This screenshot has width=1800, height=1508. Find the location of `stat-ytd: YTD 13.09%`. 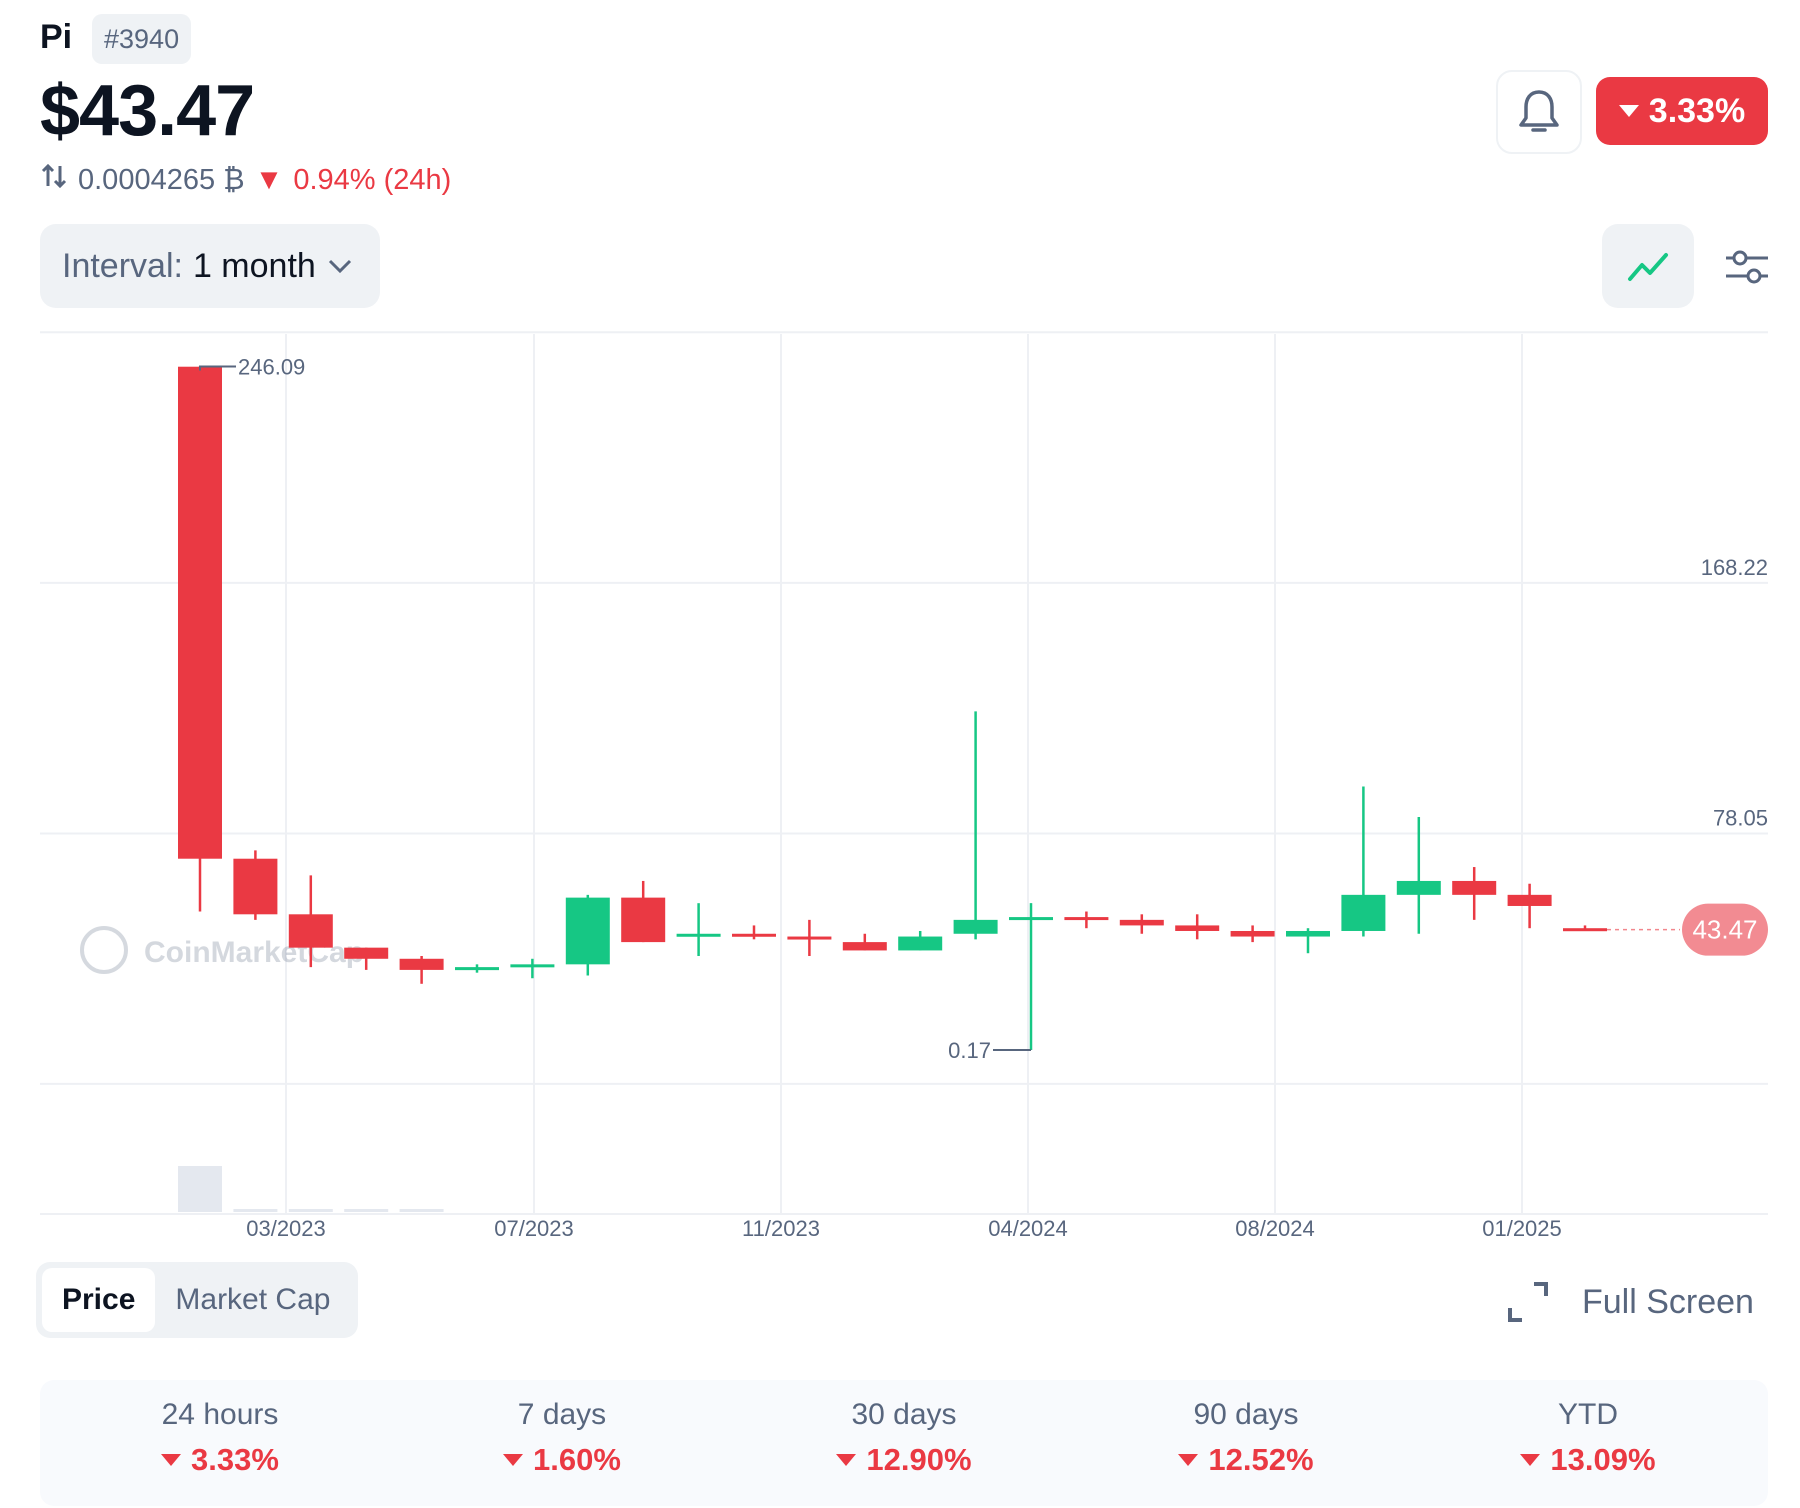

stat-ytd: YTD 13.09% is located at coordinates (1588, 1438).